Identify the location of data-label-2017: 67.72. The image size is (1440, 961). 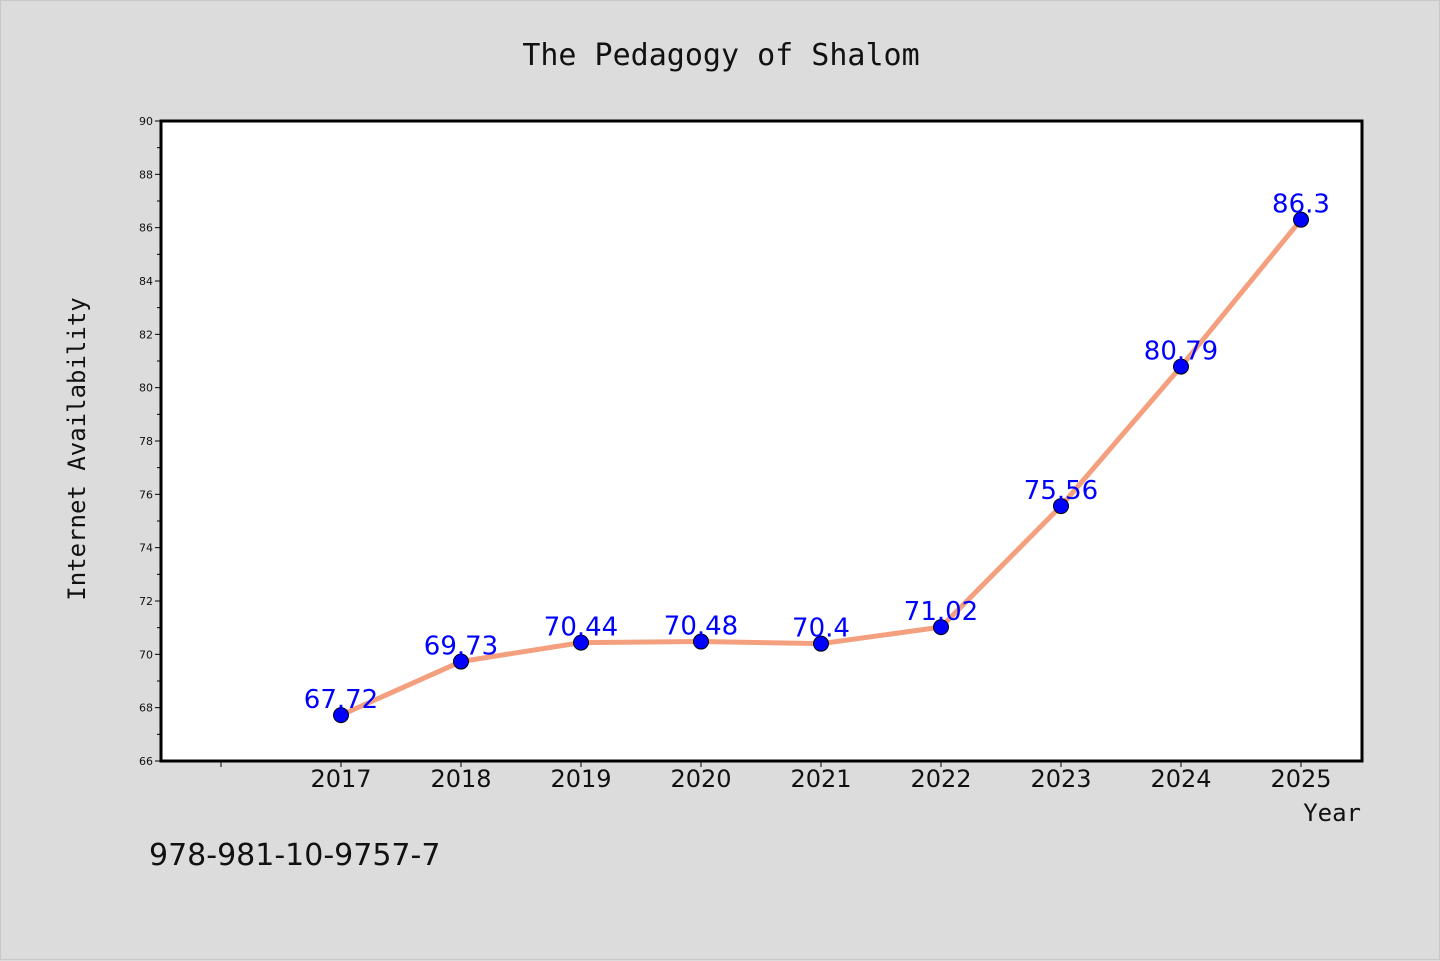
(341, 700).